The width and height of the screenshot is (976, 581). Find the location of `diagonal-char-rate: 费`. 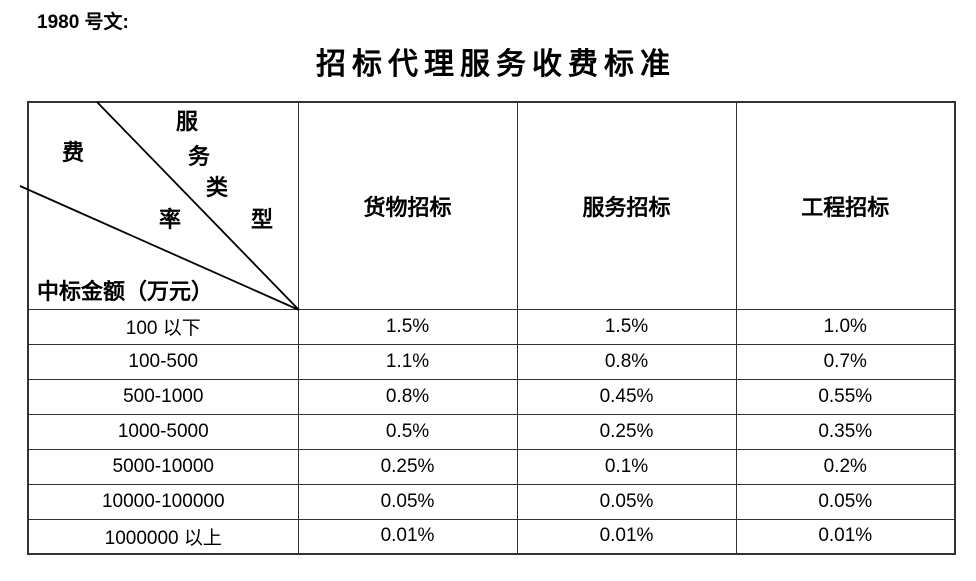

diagonal-char-rate: 费 is located at coordinates (72, 152).